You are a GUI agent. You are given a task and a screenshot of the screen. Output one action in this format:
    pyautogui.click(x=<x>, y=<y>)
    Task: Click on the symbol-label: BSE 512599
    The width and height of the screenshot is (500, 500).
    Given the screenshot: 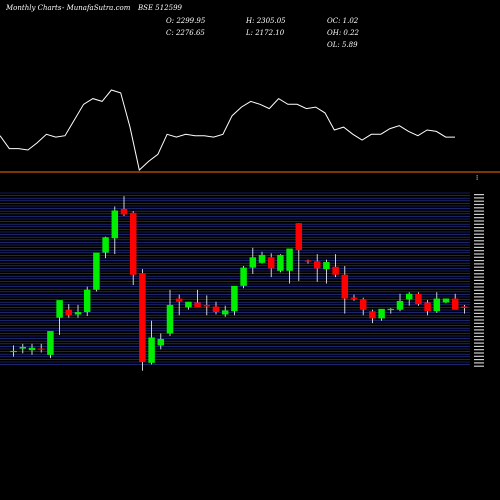 What is the action you would take?
    pyautogui.click(x=160, y=8)
    